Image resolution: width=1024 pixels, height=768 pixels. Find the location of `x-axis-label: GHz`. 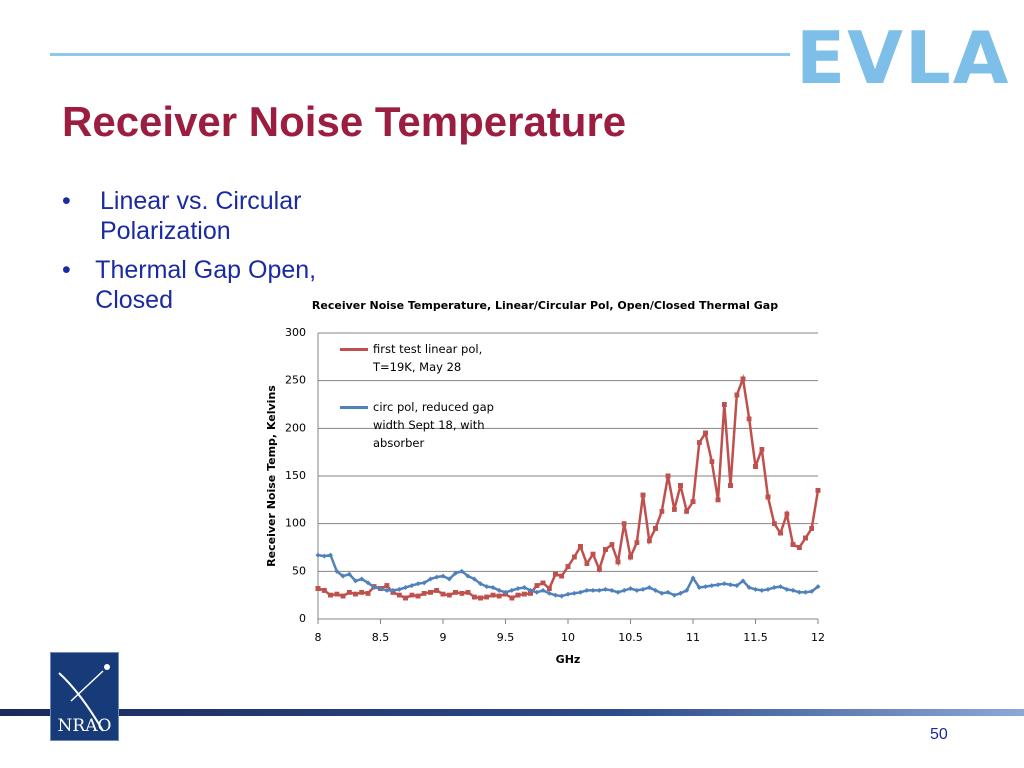

x-axis-label: GHz is located at coordinates (568, 659).